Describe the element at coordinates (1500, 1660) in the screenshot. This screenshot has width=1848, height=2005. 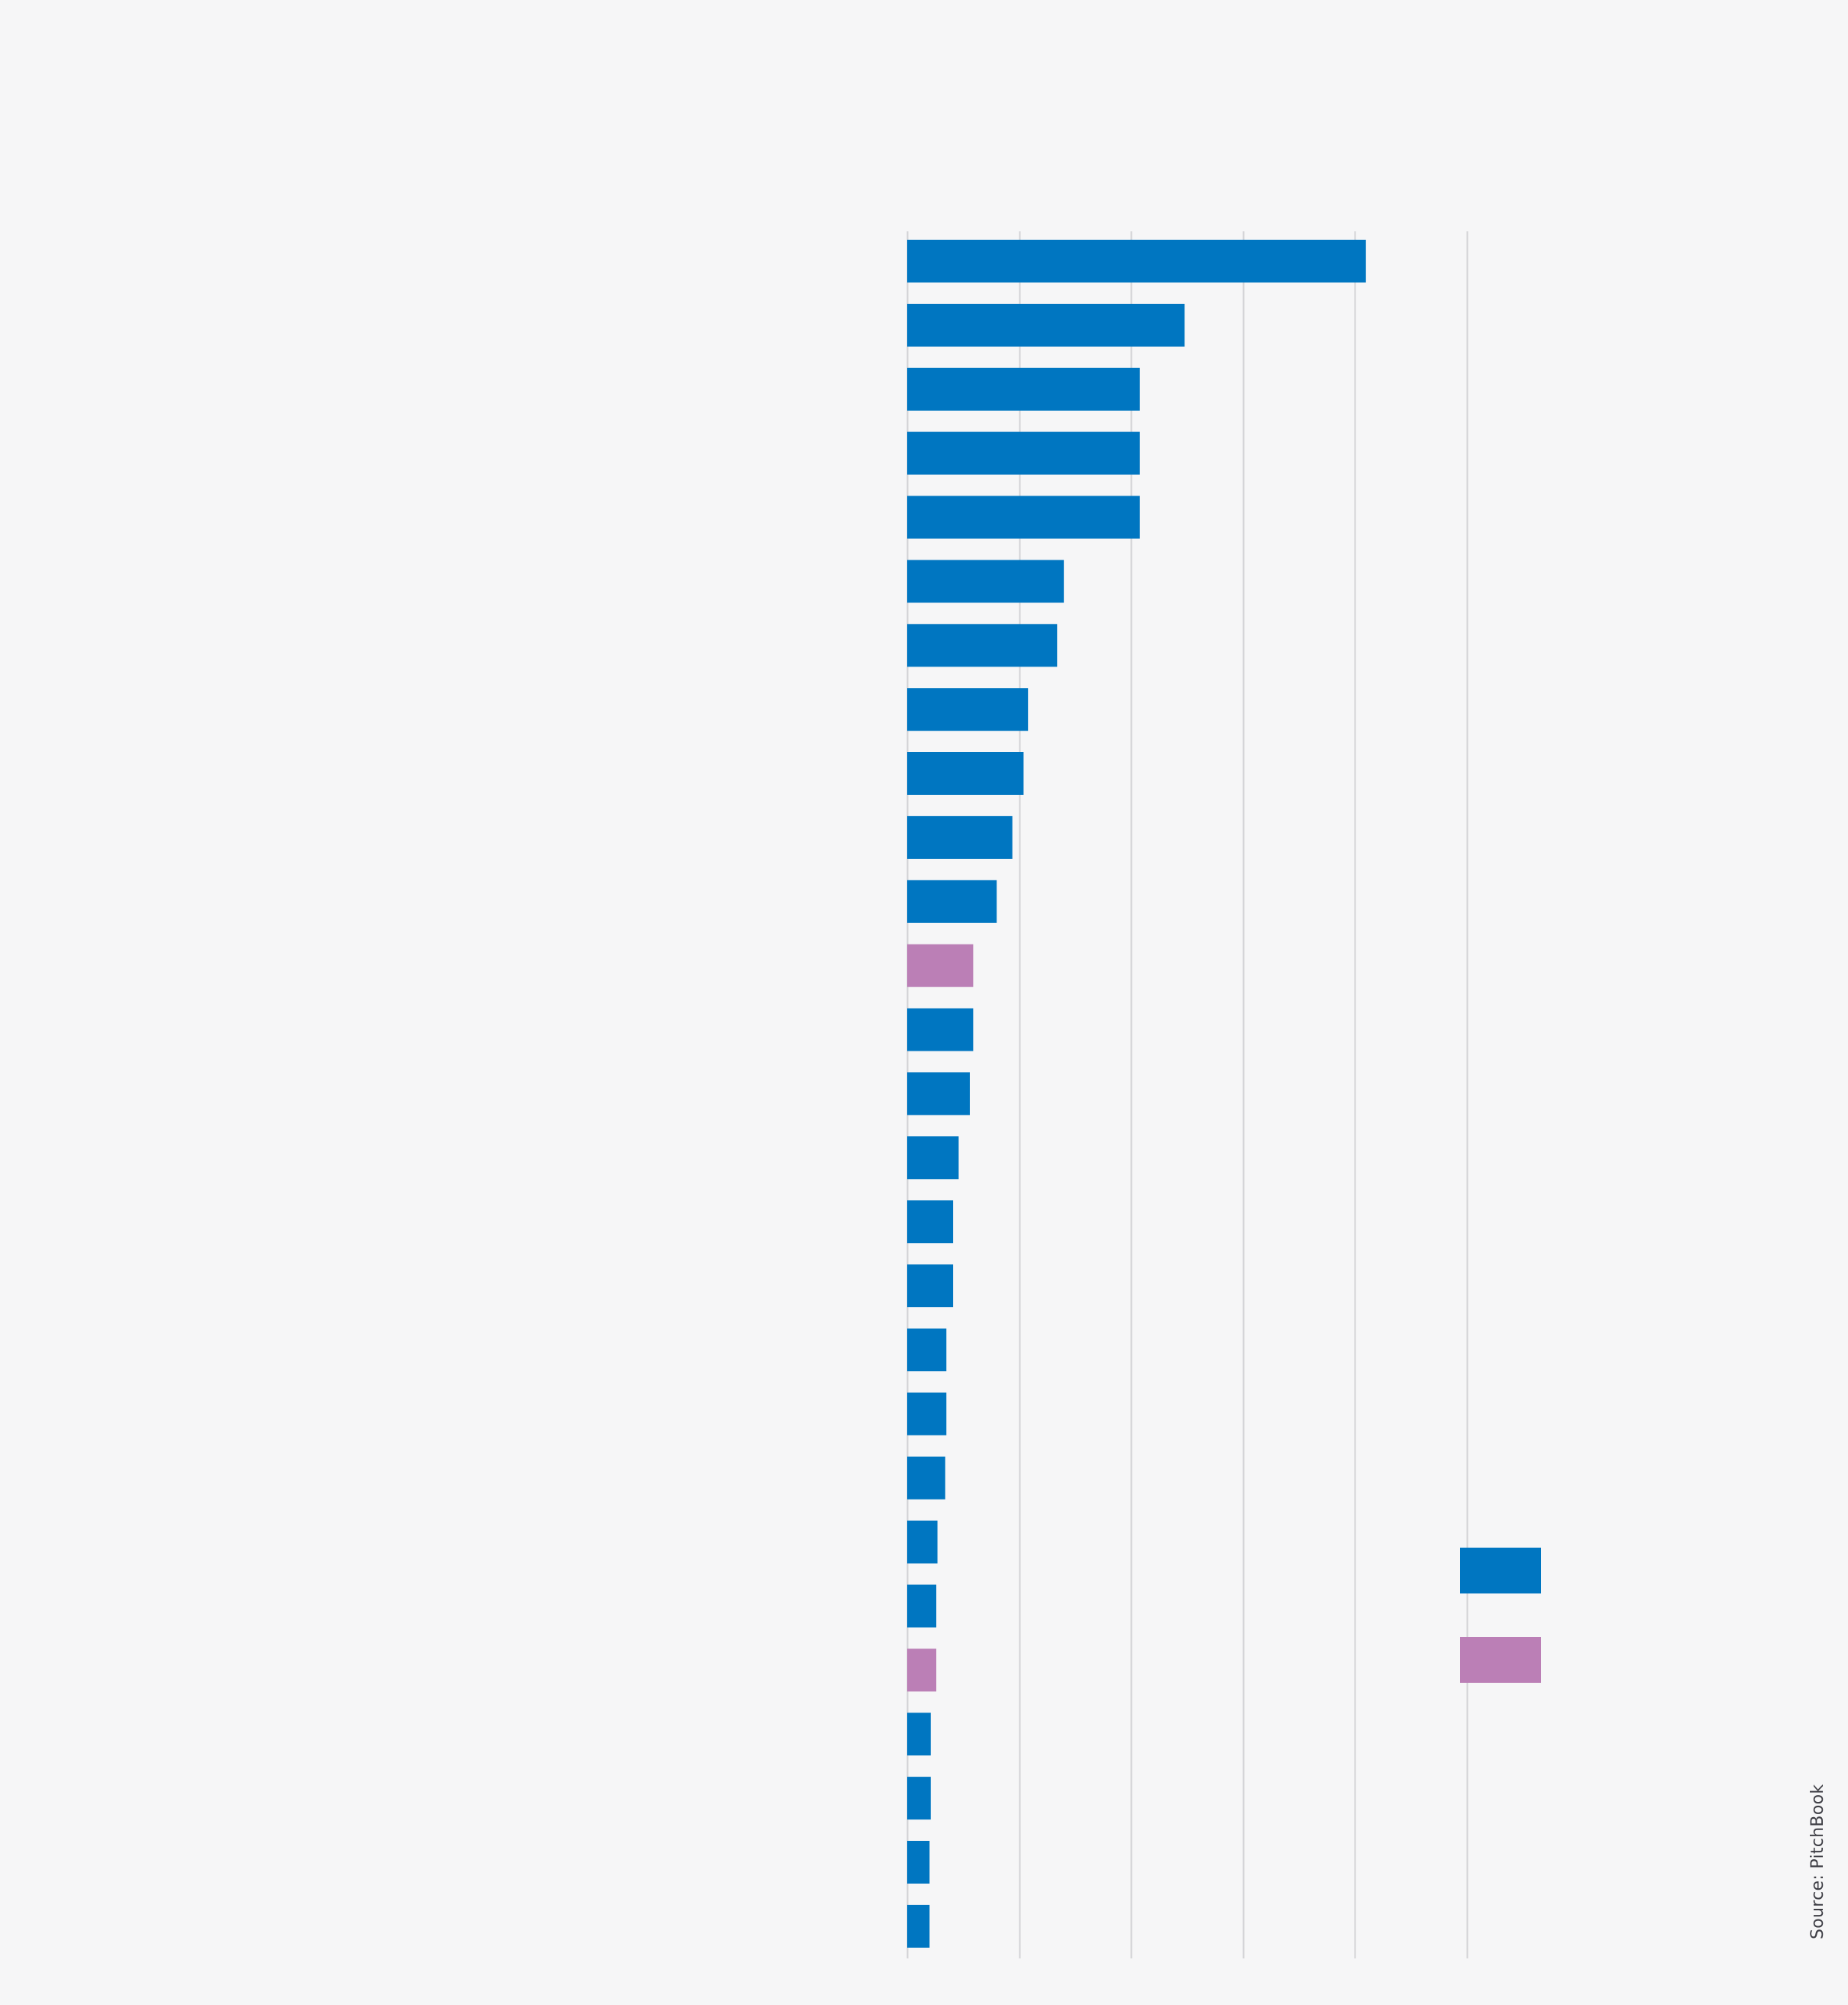
I see `legend-swatch-highlight` at that location.